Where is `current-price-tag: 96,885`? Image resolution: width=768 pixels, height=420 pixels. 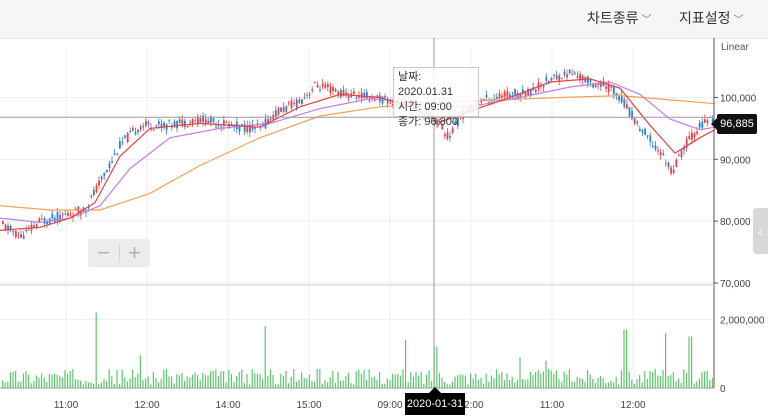
current-price-tag: 96,885 is located at coordinates (734, 124).